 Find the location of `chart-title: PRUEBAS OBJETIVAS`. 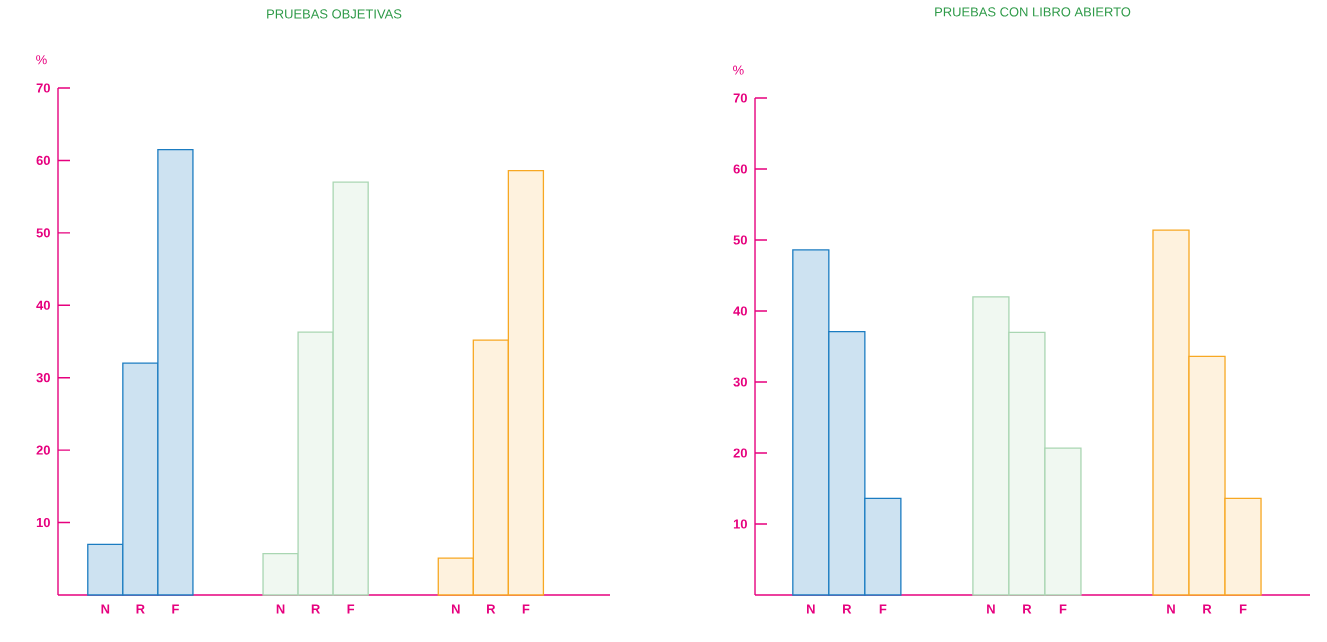

chart-title: PRUEBAS OBJETIVAS is located at coordinates (334, 14).